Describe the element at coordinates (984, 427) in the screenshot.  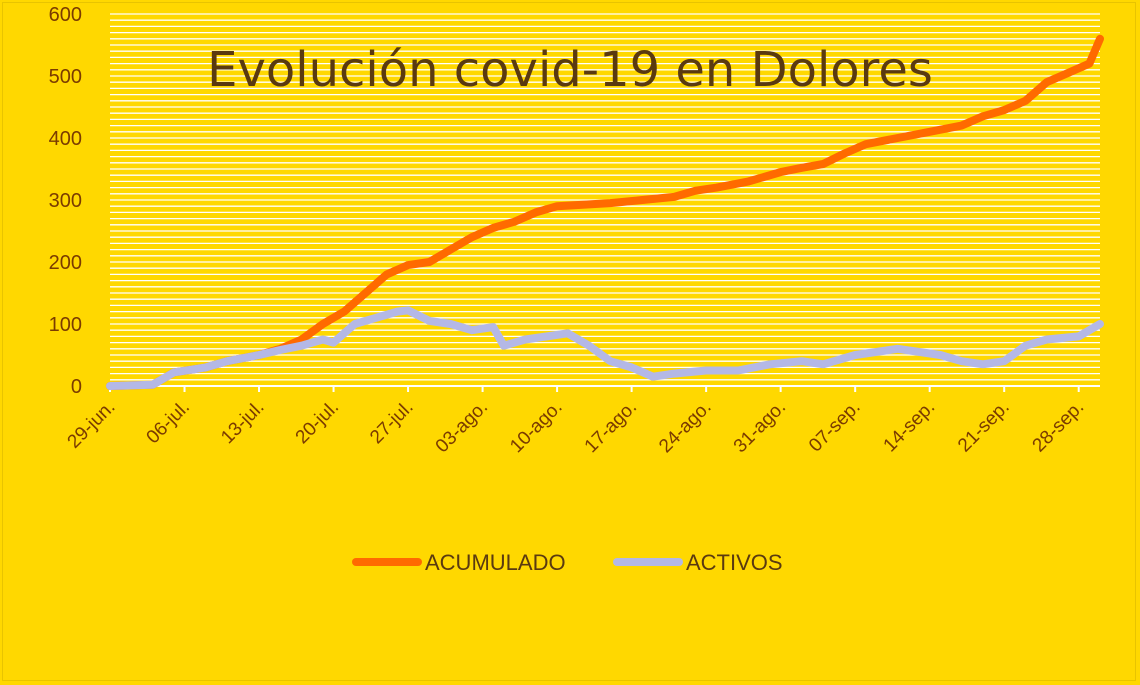
I see `x-tick-label: 21-sep.` at that location.